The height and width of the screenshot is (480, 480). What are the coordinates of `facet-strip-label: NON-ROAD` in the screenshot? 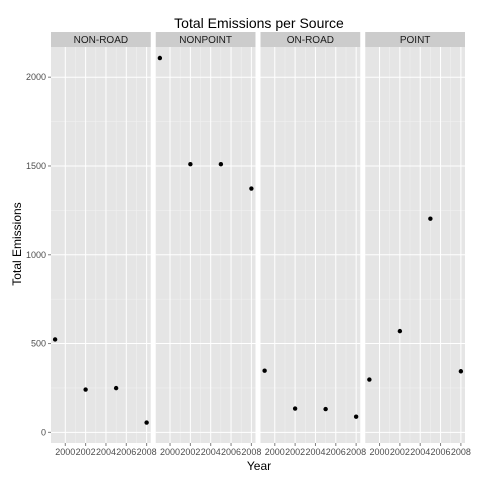 It's located at (101, 40).